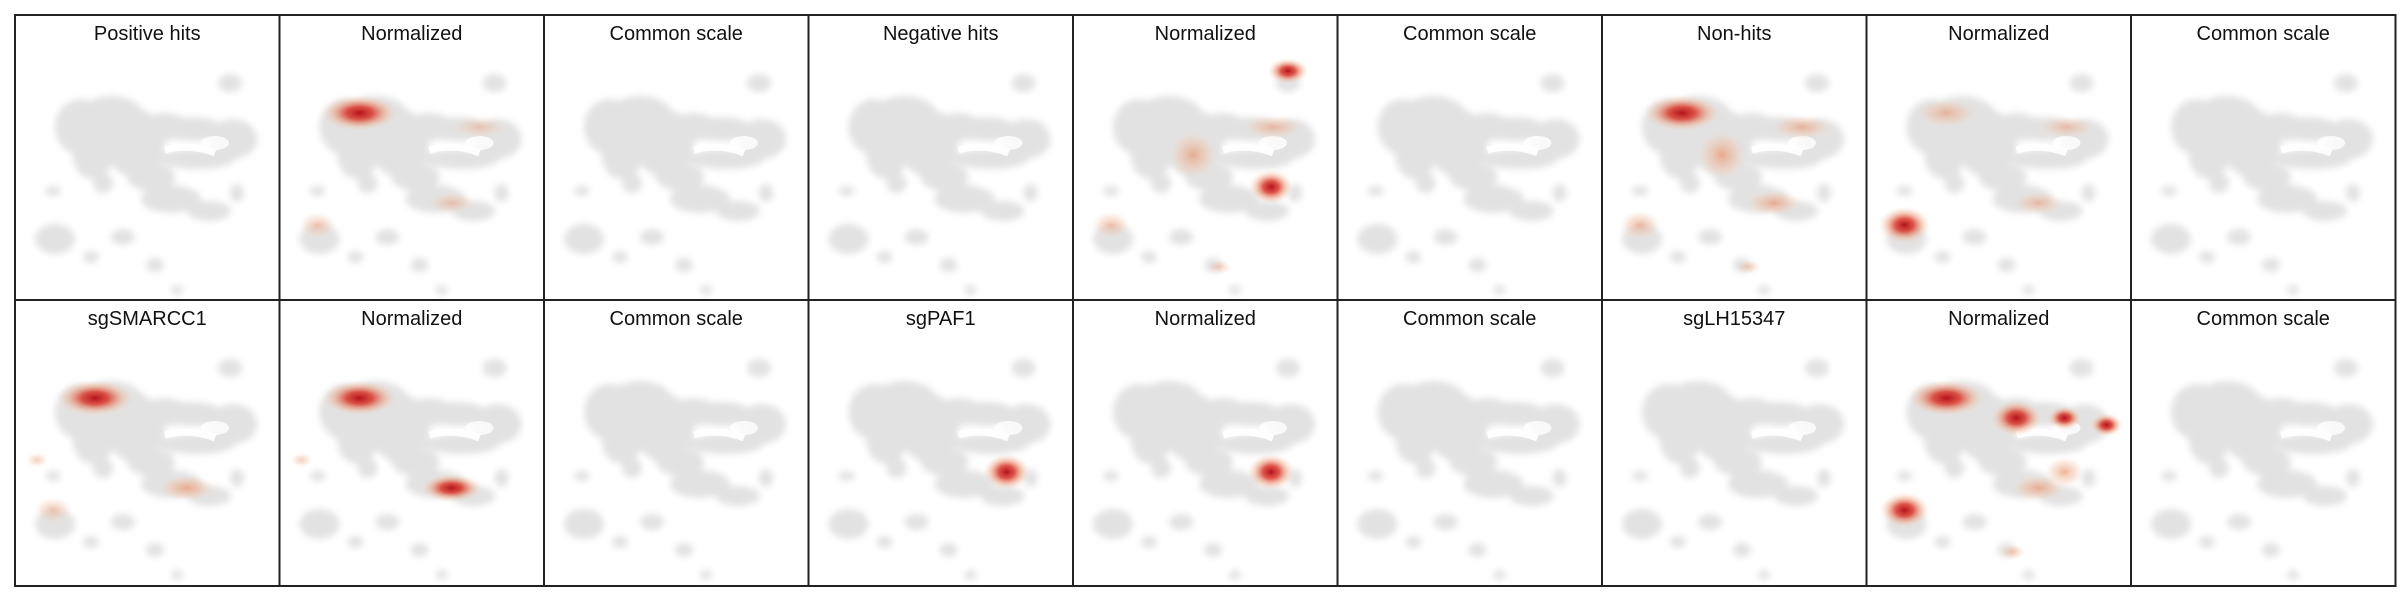  I want to click on density-hotspot-right-loop-a, so click(2064, 418).